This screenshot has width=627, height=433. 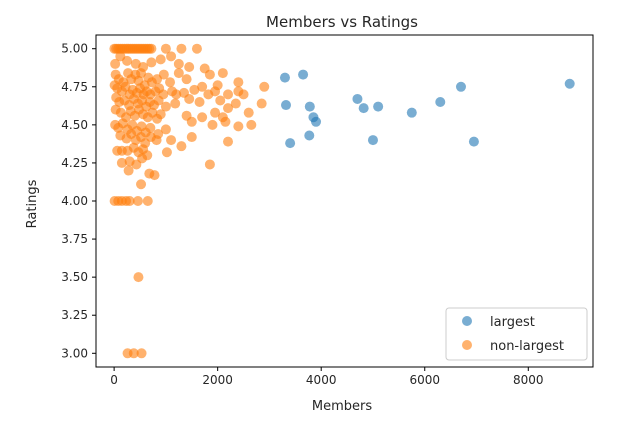 I want to click on y-tick-label: 5.00, so click(x=74, y=49).